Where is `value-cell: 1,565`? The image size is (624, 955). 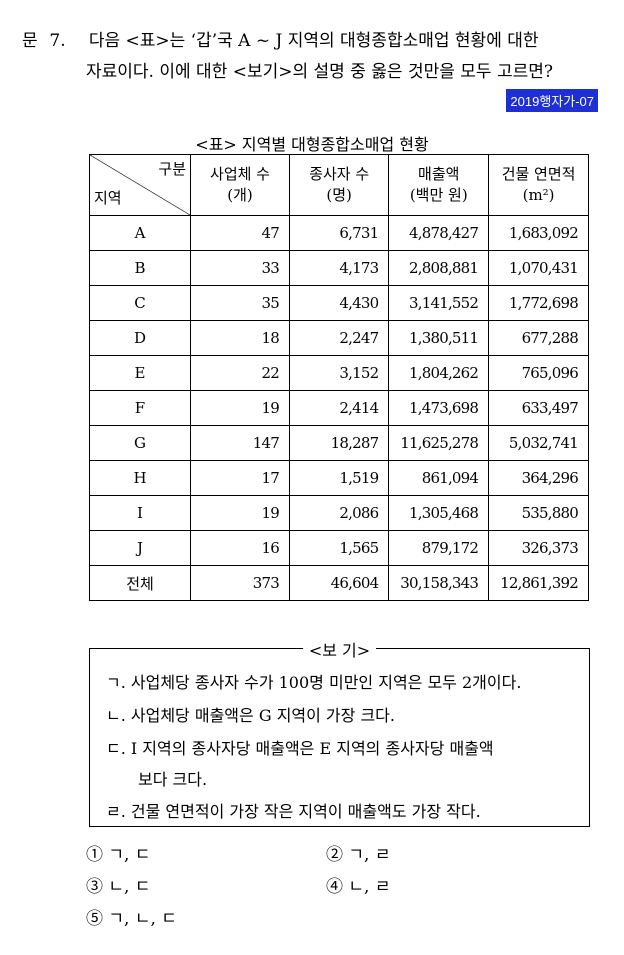 value-cell: 1,565 is located at coordinates (339, 548).